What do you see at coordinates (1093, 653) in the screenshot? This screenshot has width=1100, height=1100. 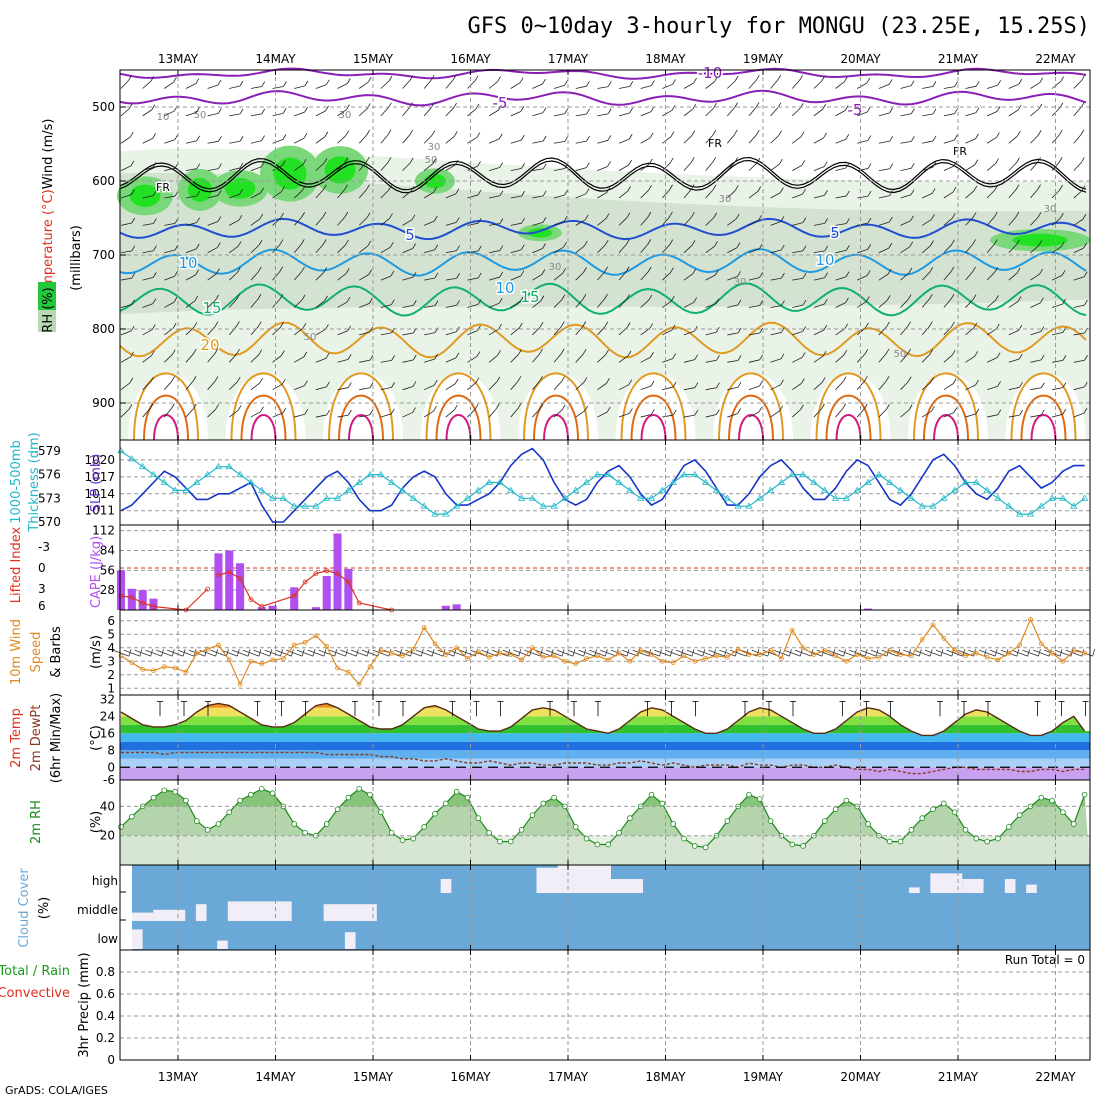 I see `surface-wind-barb-feather` at bounding box center [1093, 653].